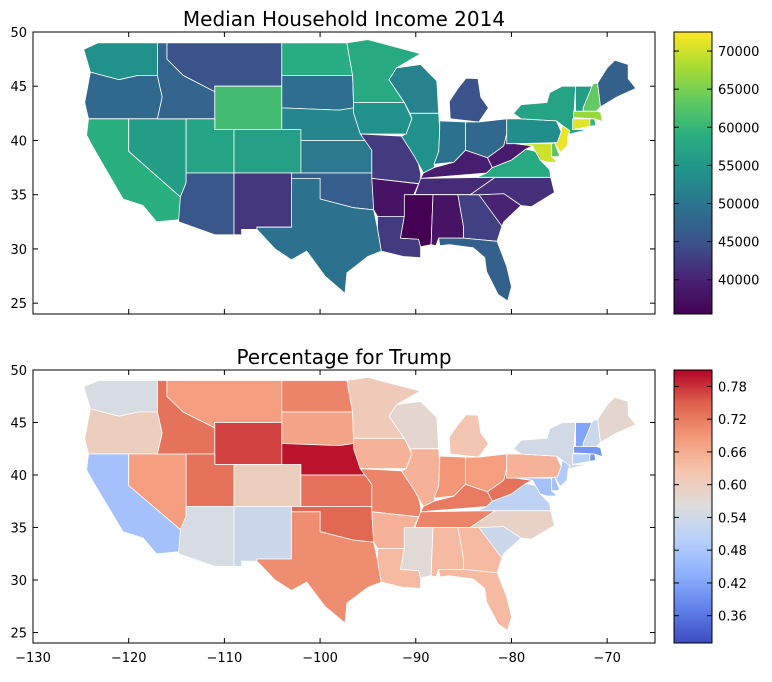 The height and width of the screenshot is (682, 772). Describe the element at coordinates (738, 52) in the screenshot. I see `colorbar-tick-label: 70000` at that location.